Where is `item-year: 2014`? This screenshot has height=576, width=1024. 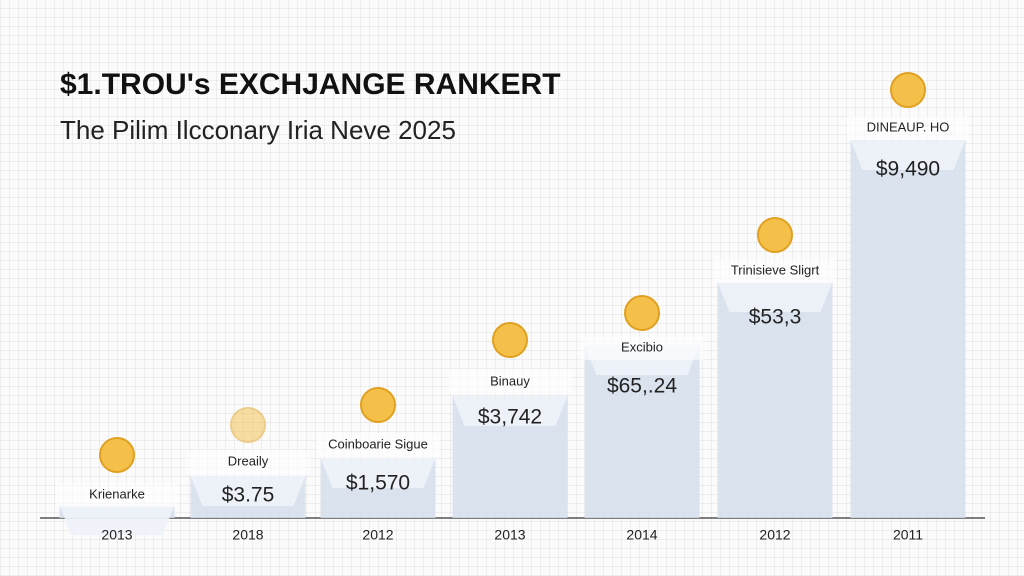 item-year: 2014 is located at coordinates (641, 535).